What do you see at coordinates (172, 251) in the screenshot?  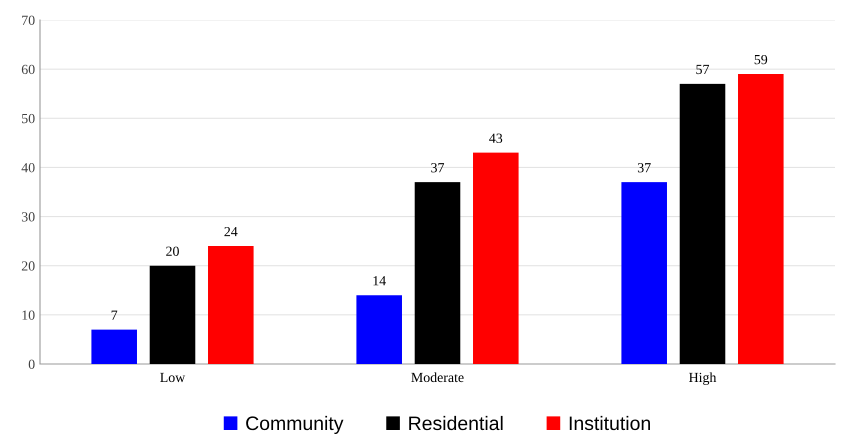 I see `data-label: 20` at bounding box center [172, 251].